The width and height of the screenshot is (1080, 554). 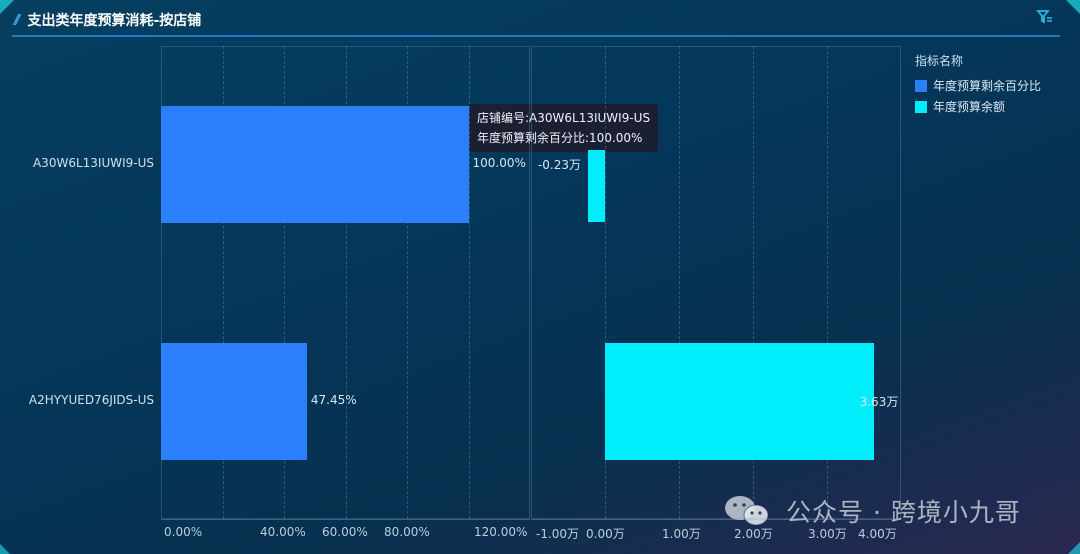 What do you see at coordinates (903, 512) in the screenshot?
I see `watermark-text: 公众号 · 跨境小九哥` at bounding box center [903, 512].